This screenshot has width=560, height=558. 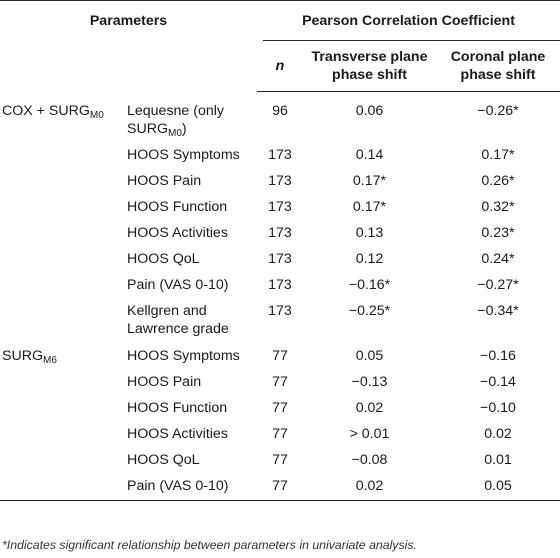 What do you see at coordinates (369, 284) in the screenshot?
I see `transverse-cell: −0.16*` at bounding box center [369, 284].